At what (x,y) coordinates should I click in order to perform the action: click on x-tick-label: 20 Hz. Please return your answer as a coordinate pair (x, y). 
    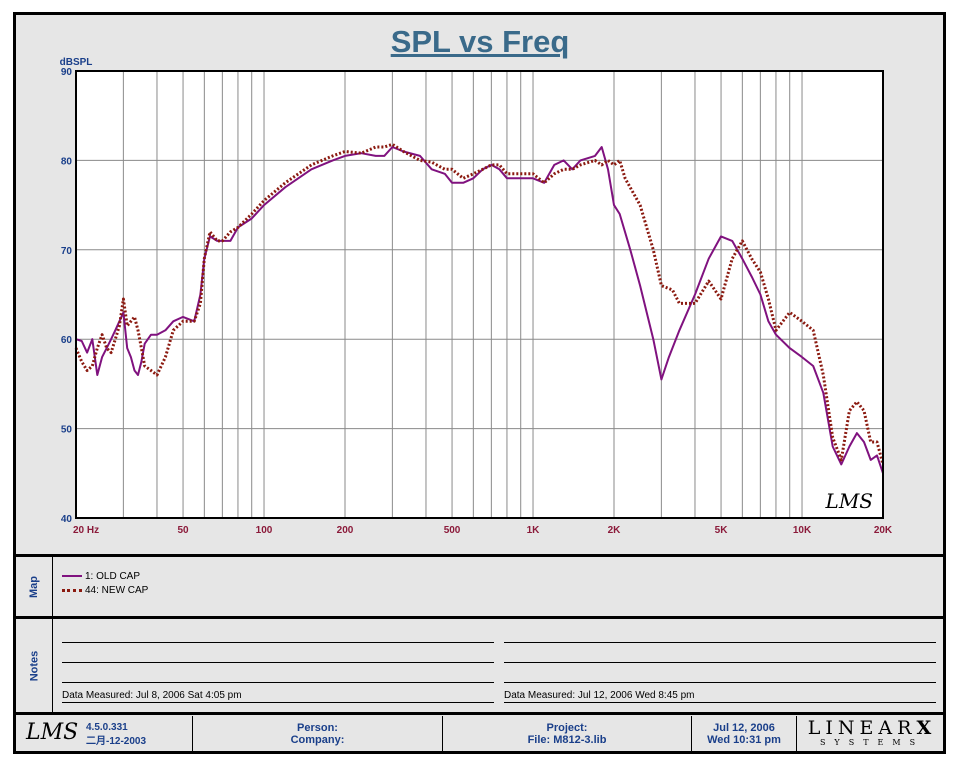
    Looking at the image, I should click on (86, 530).